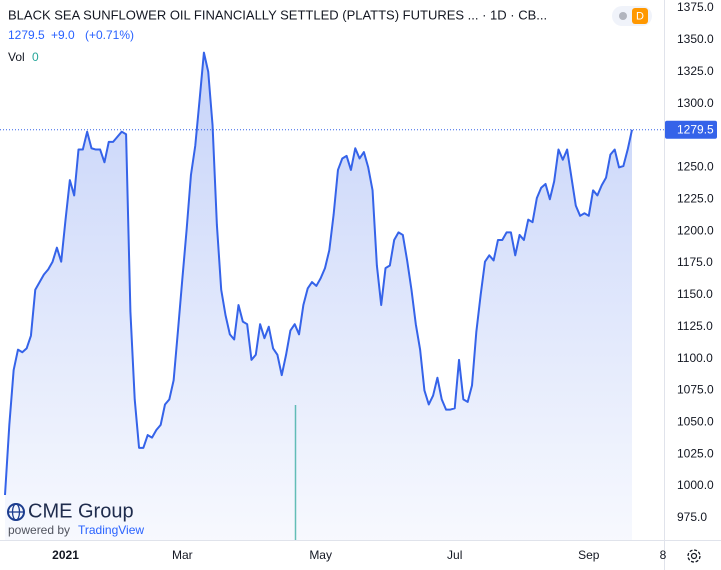 Image resolution: width=721 pixels, height=570 pixels. Describe the element at coordinates (111, 530) in the screenshot. I see `powered-by-brand: TradingView` at that location.